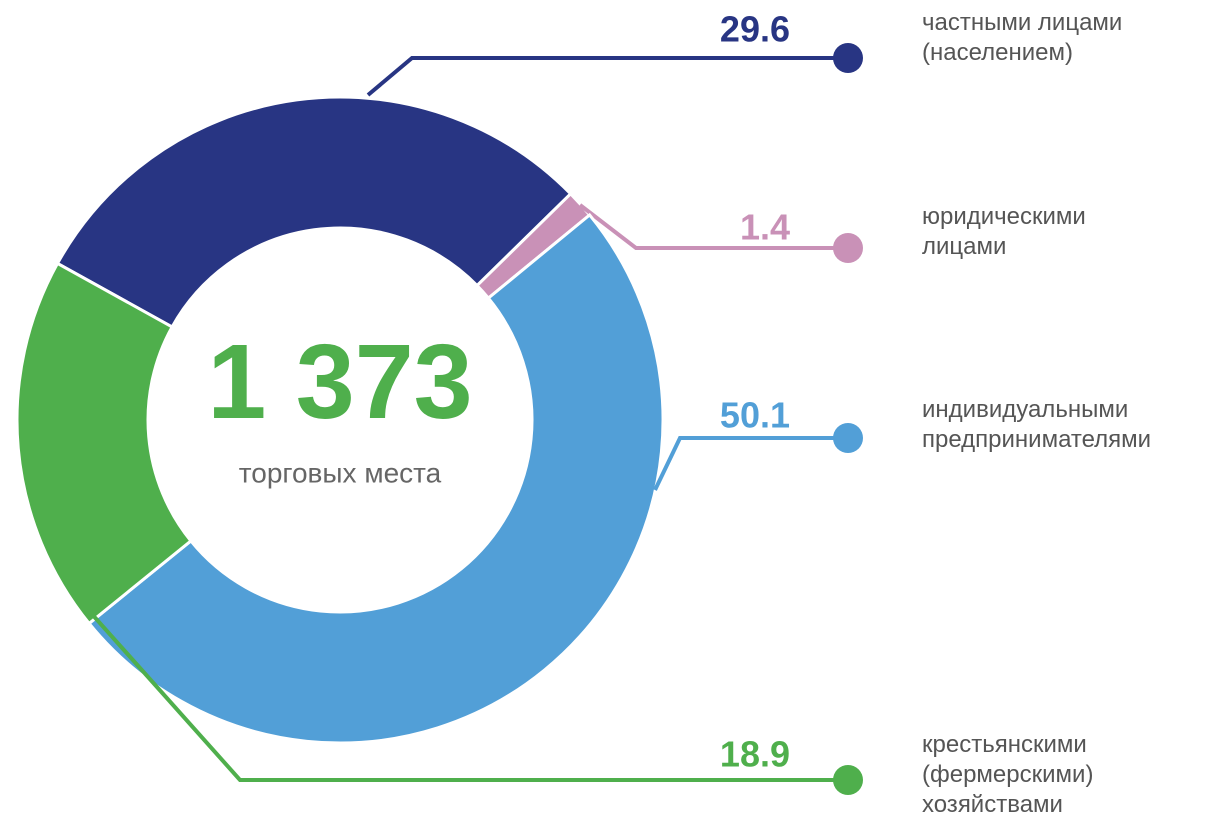  What do you see at coordinates (339, 382) in the screenshot?
I see `center-title: 1 373` at bounding box center [339, 382].